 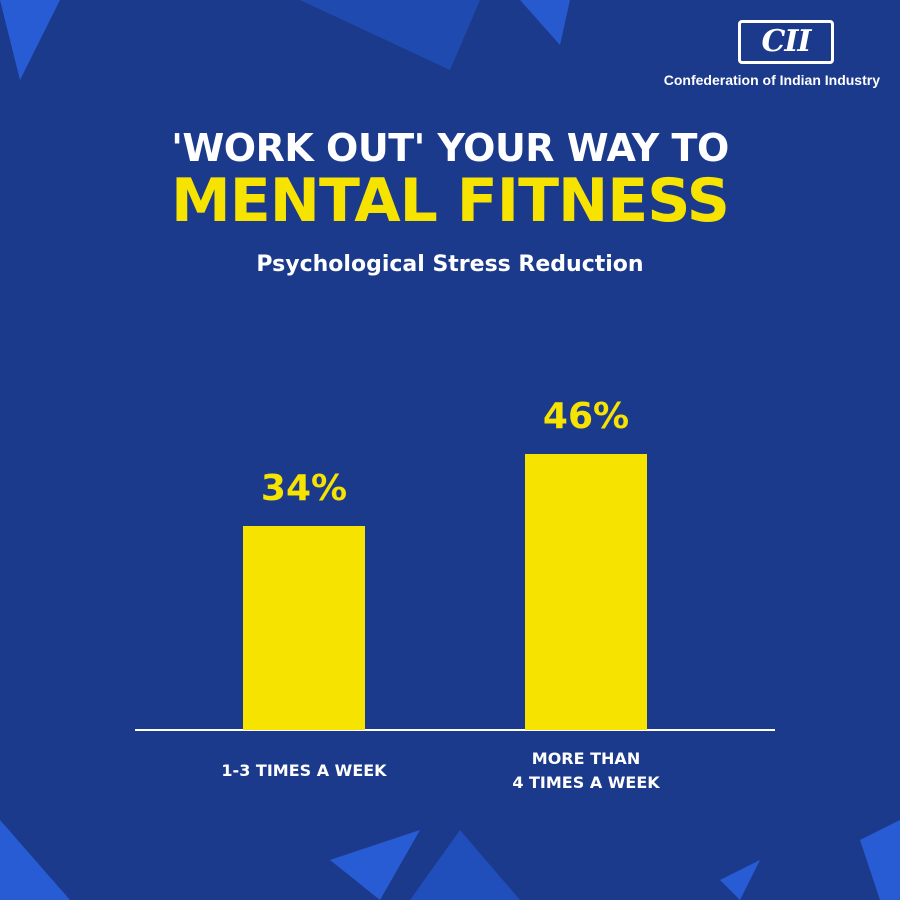 What do you see at coordinates (450, 148) in the screenshot?
I see `headline-line-1: 'WORK OUT' YOUR WAY TO` at bounding box center [450, 148].